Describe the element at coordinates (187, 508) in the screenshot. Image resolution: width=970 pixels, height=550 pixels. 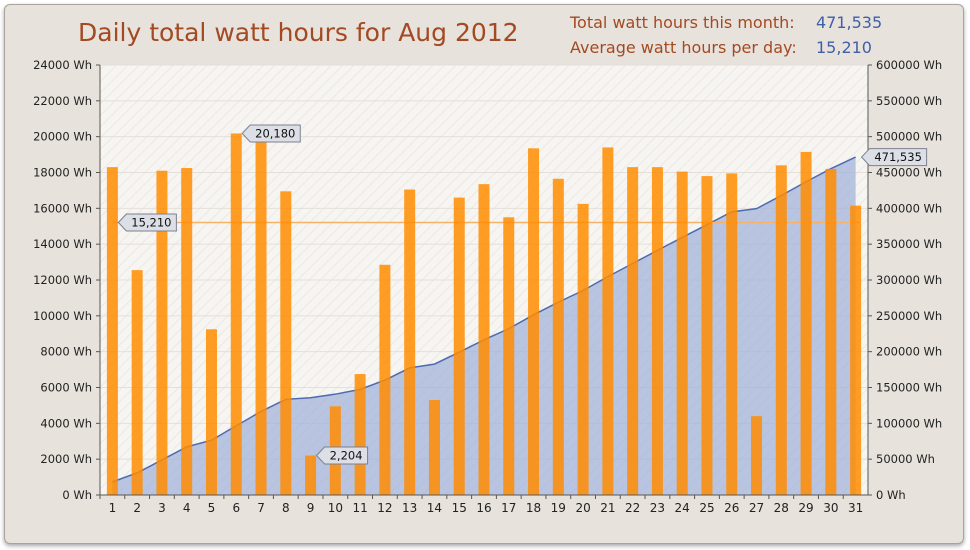
I see `x-tick-label: 4` at that location.